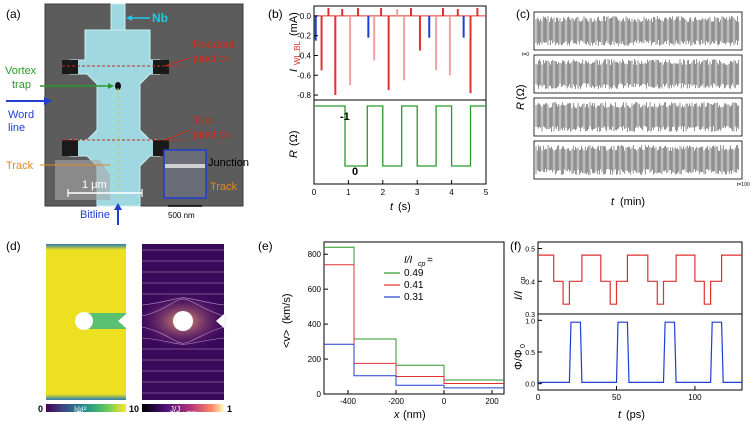 Image resolution: width=754 pixels, height=426 pixels. Describe the element at coordinates (224, 187) in the screenshot. I see `inset-track-label: Track` at that location.